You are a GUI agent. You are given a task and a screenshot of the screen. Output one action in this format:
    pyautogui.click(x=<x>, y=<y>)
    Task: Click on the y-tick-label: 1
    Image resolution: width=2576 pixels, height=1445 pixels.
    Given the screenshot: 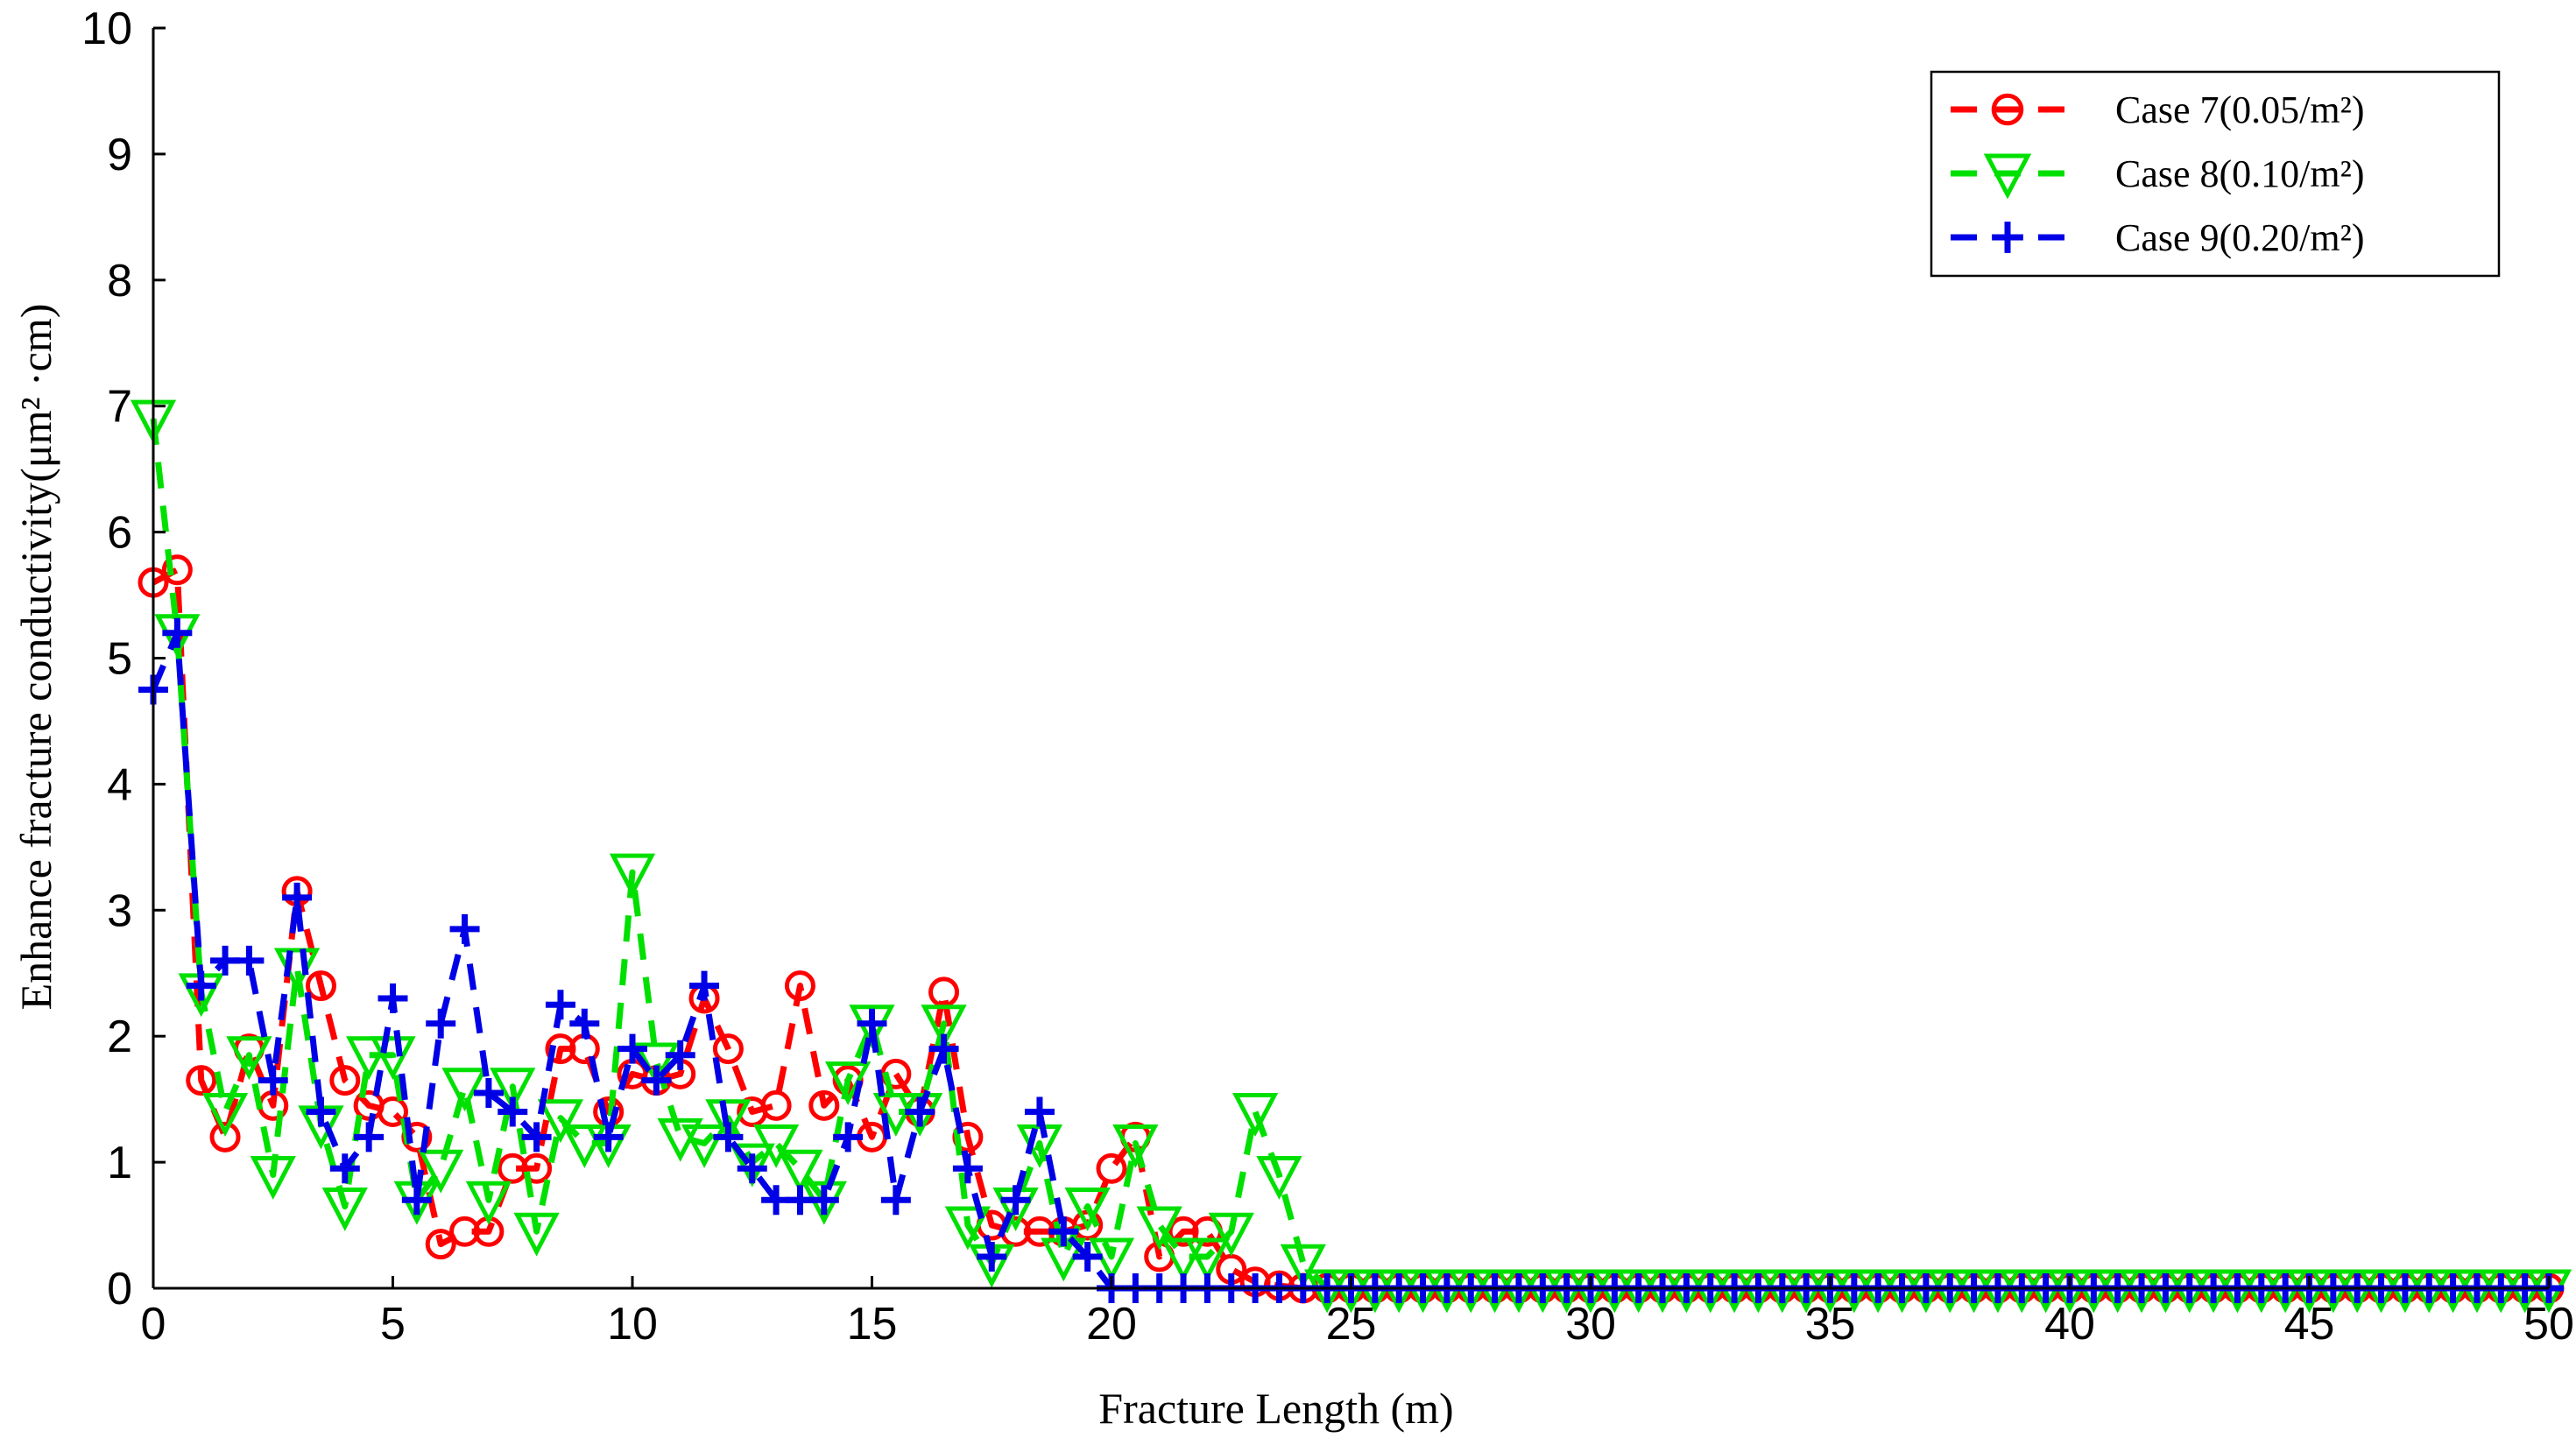 What is the action you would take?
    pyautogui.click(x=120, y=1163)
    